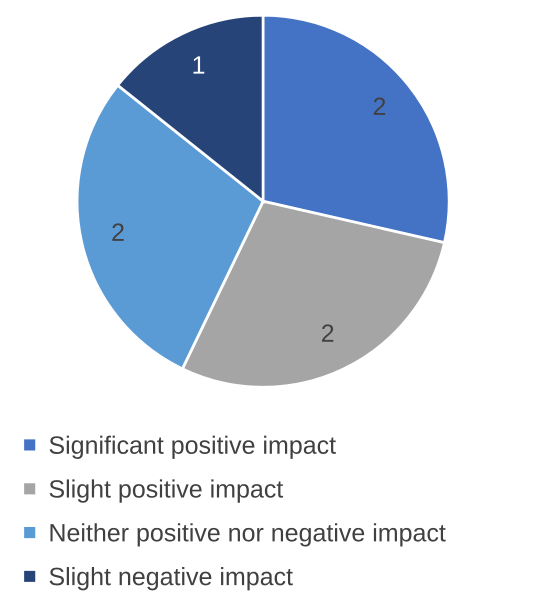 The width and height of the screenshot is (547, 608). I want to click on legend-label: Significant positive impact, so click(193, 447).